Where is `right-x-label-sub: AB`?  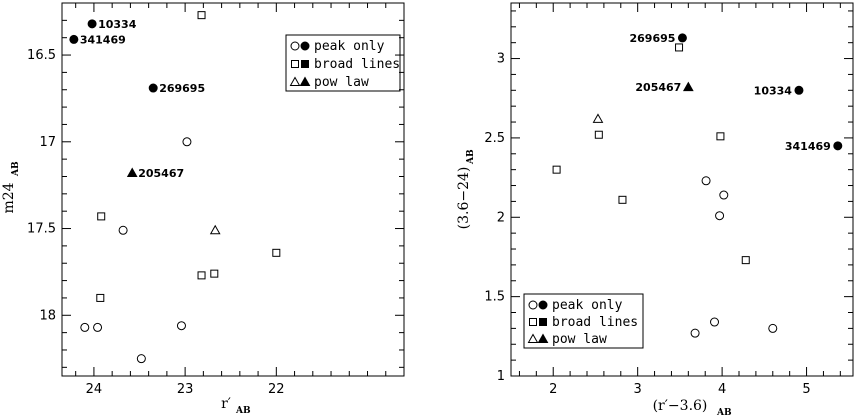 right-x-label-sub: AB is located at coordinates (724, 413).